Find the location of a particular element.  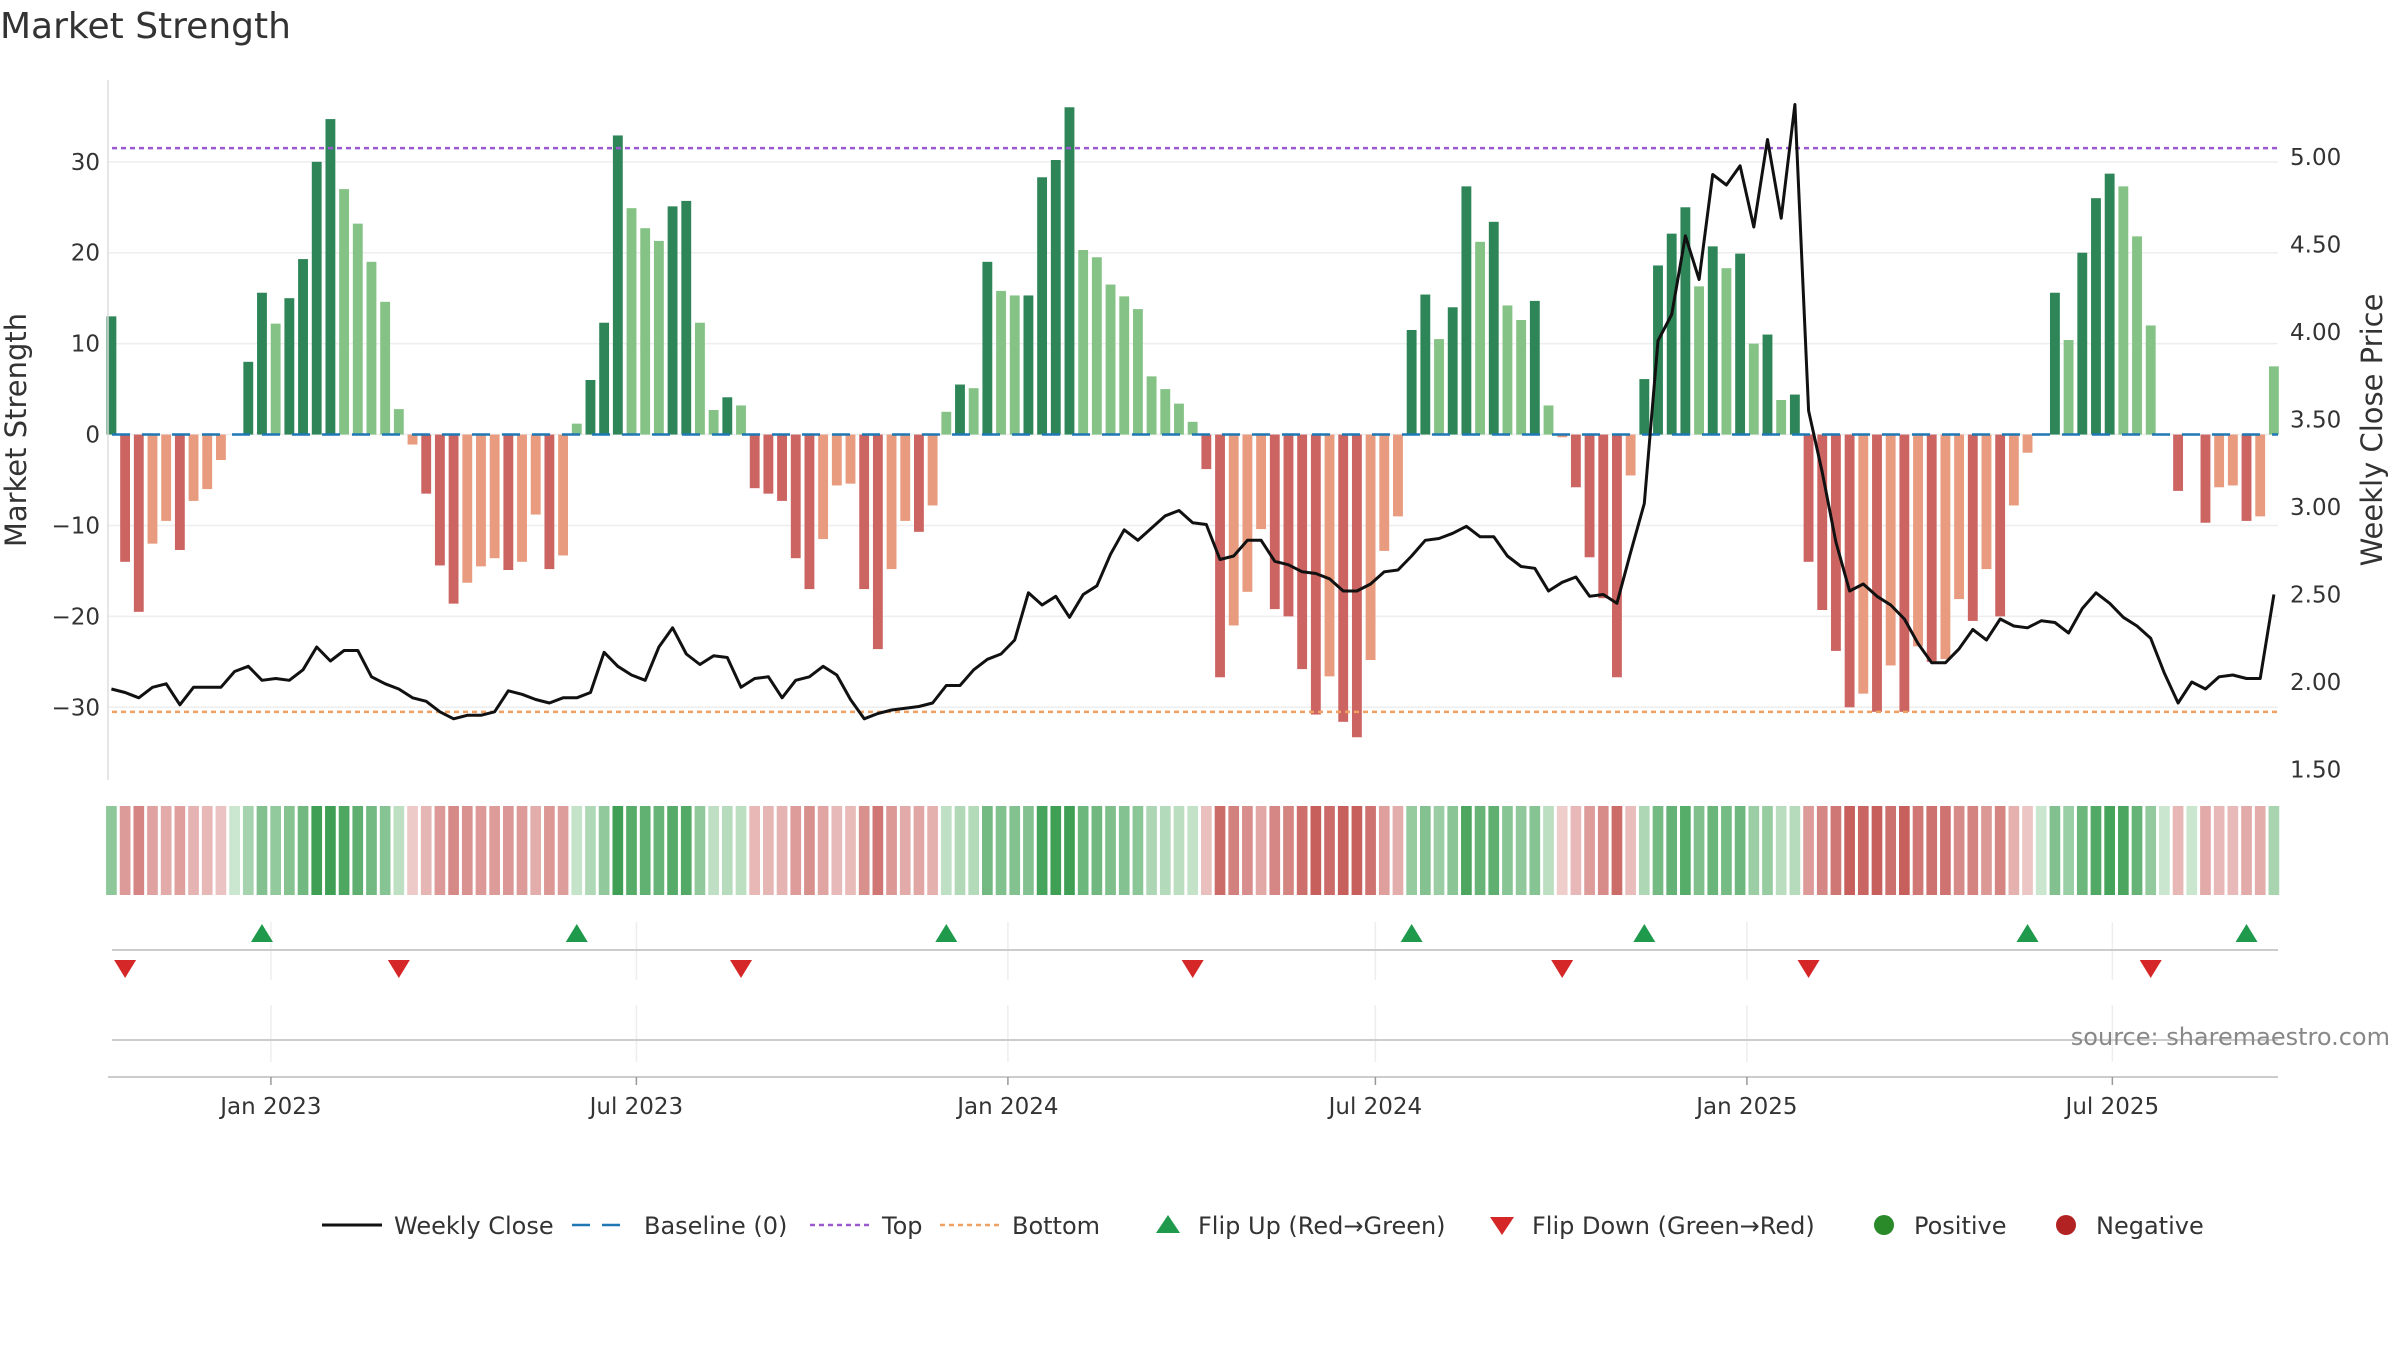

legend-item: Baseline (0) is located at coordinates (679, 1226).